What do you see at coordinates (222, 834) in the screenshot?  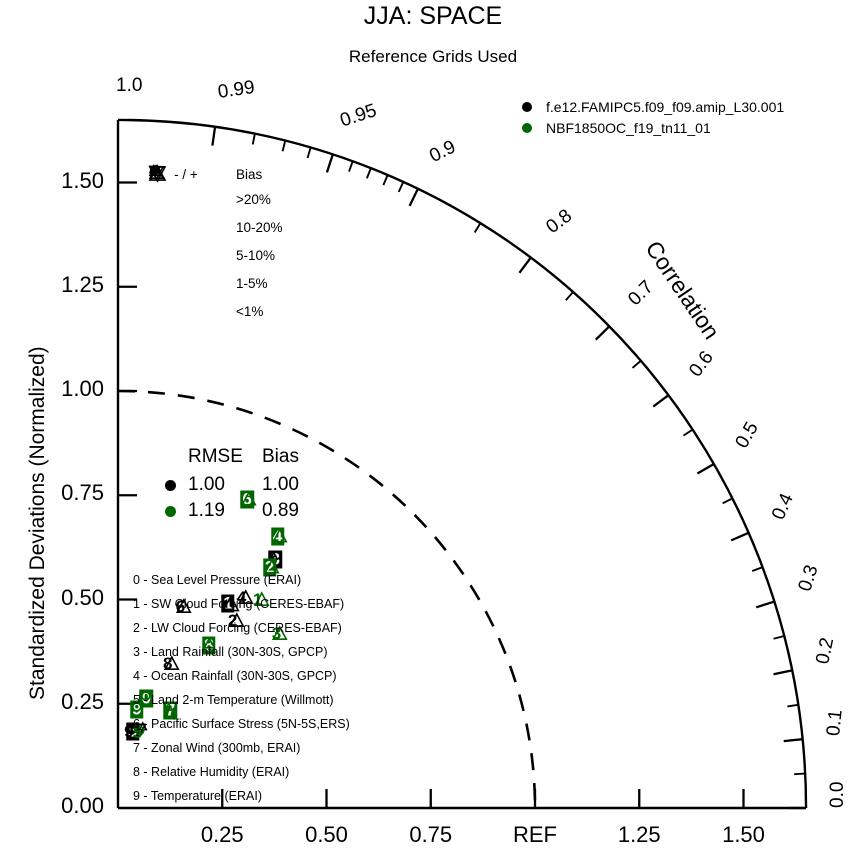 I see `x-tick-label: 0.25` at bounding box center [222, 834].